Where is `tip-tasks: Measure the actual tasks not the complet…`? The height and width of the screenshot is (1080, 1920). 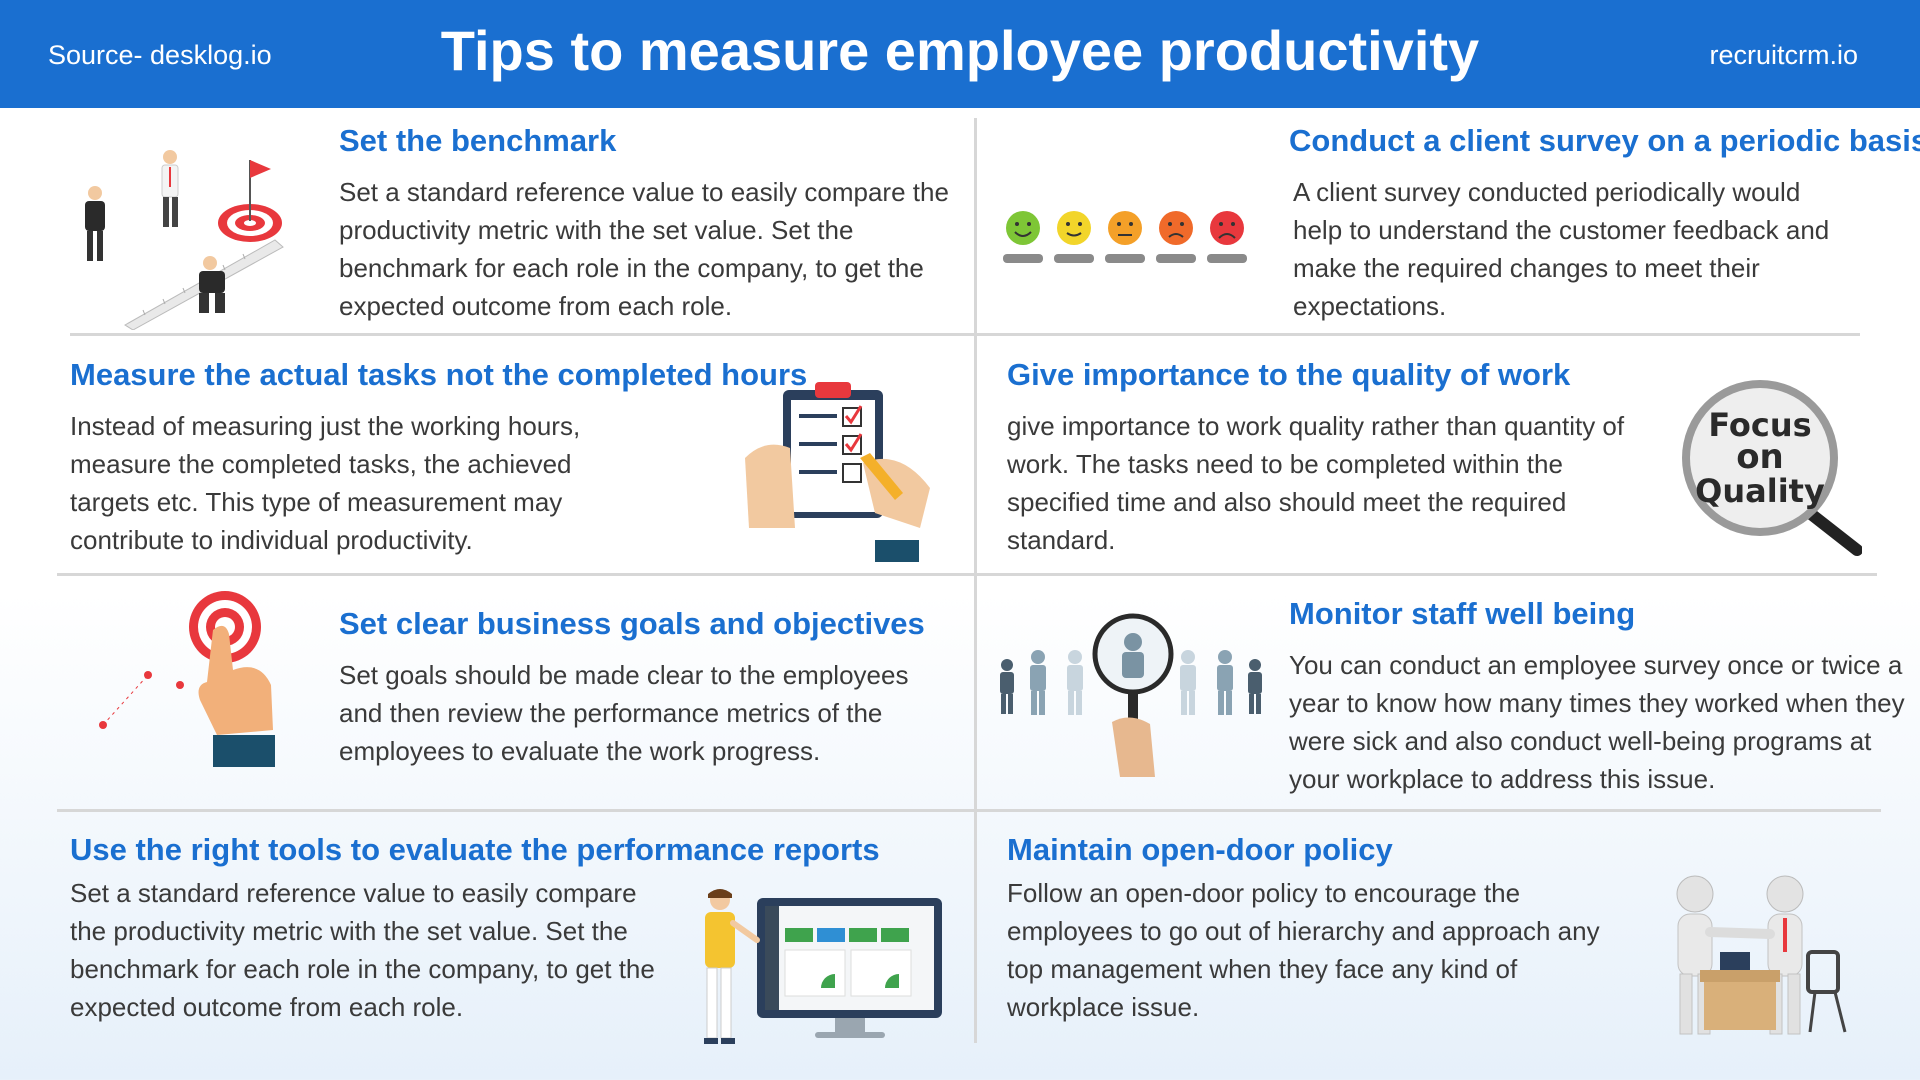
tip-tasks: Measure the actual tasks not the complet… is located at coordinates (439, 458).